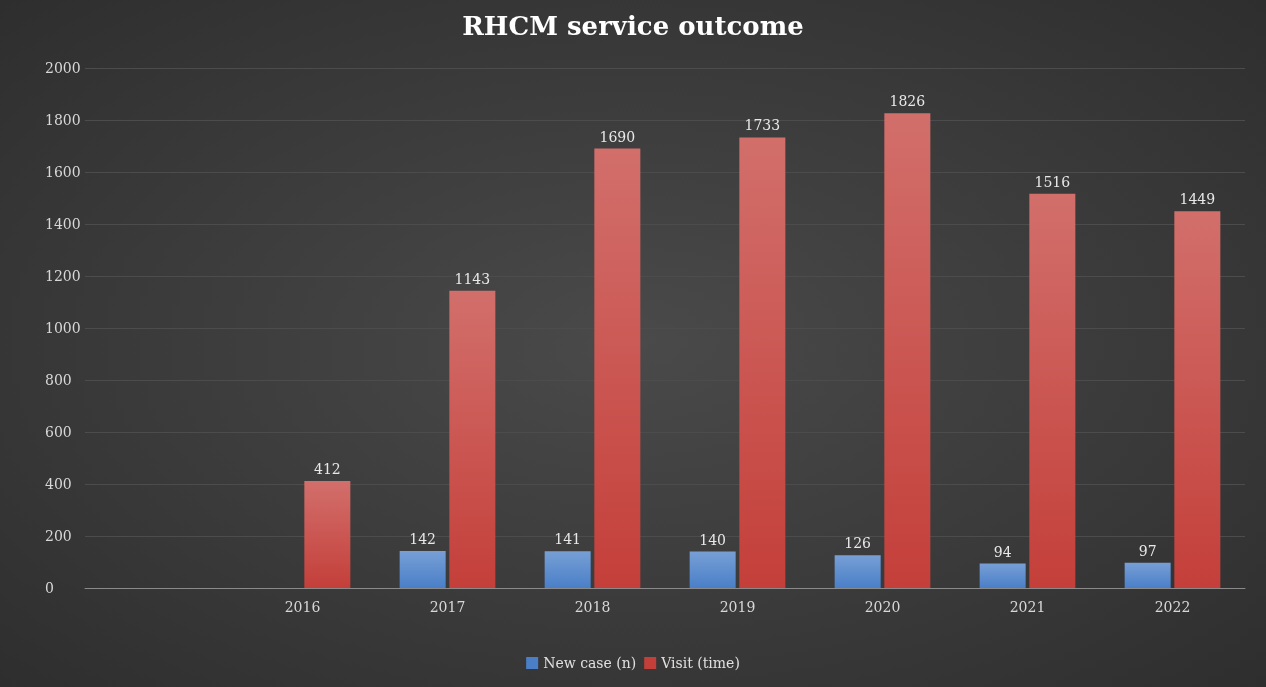 Image resolution: width=1266 pixels, height=687 pixels. I want to click on y-tick-label: 1600, so click(63, 172).